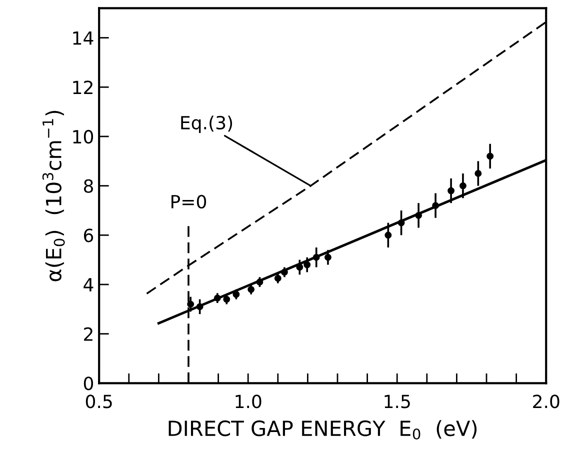  Describe the element at coordinates (89, 285) in the screenshot. I see `y-tick-label: 4` at that location.